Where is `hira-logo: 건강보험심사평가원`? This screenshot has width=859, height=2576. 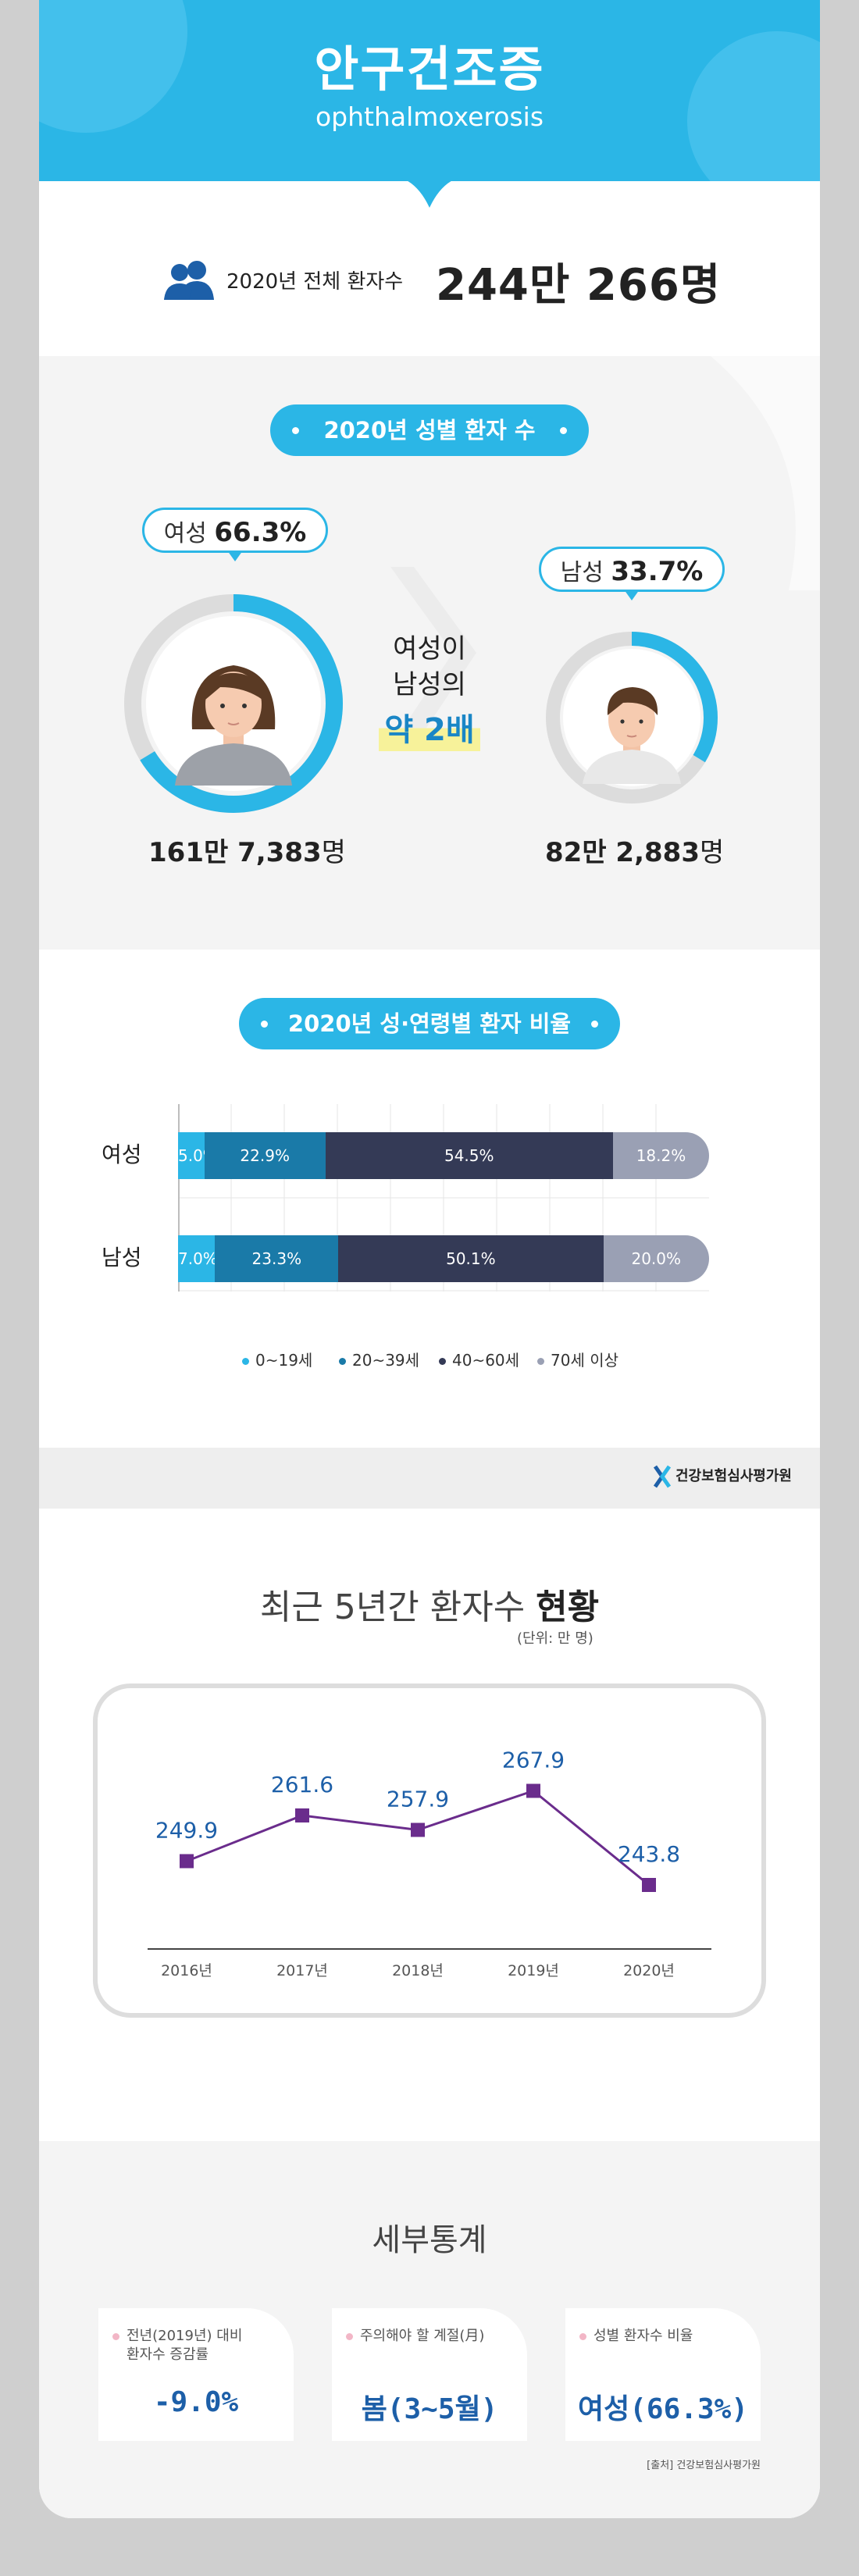
hira-logo: 건강보험심사평가원 is located at coordinates (722, 1476).